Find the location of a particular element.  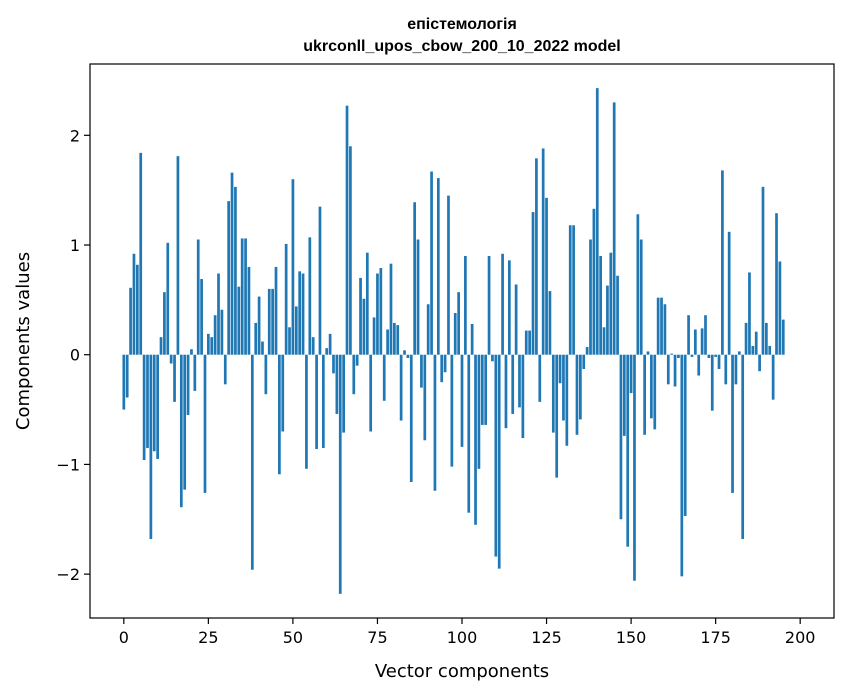

y-tick-label: −1 is located at coordinates (68, 464).